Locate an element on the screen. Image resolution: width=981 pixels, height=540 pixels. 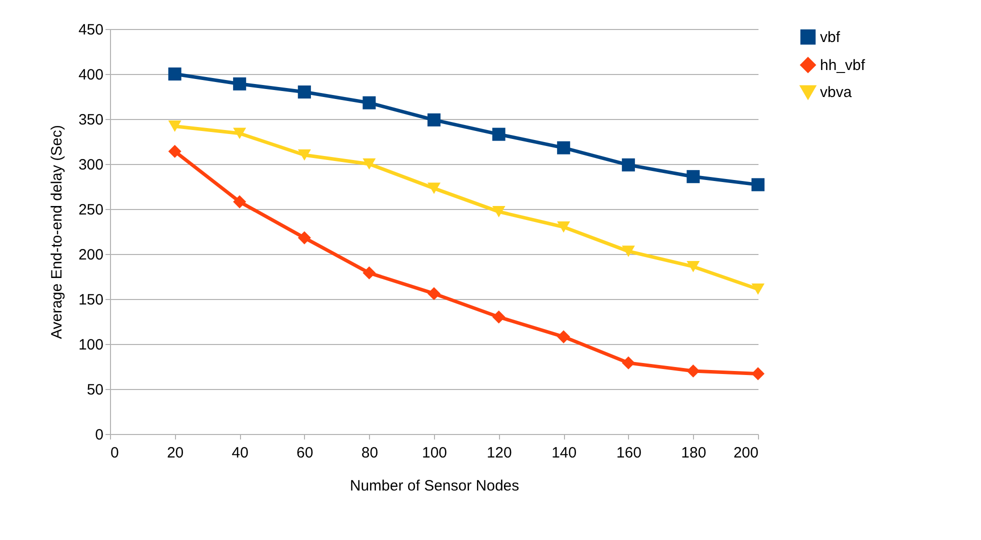
x-axis-title: Number of Sensor Nodes is located at coordinates (435, 486).